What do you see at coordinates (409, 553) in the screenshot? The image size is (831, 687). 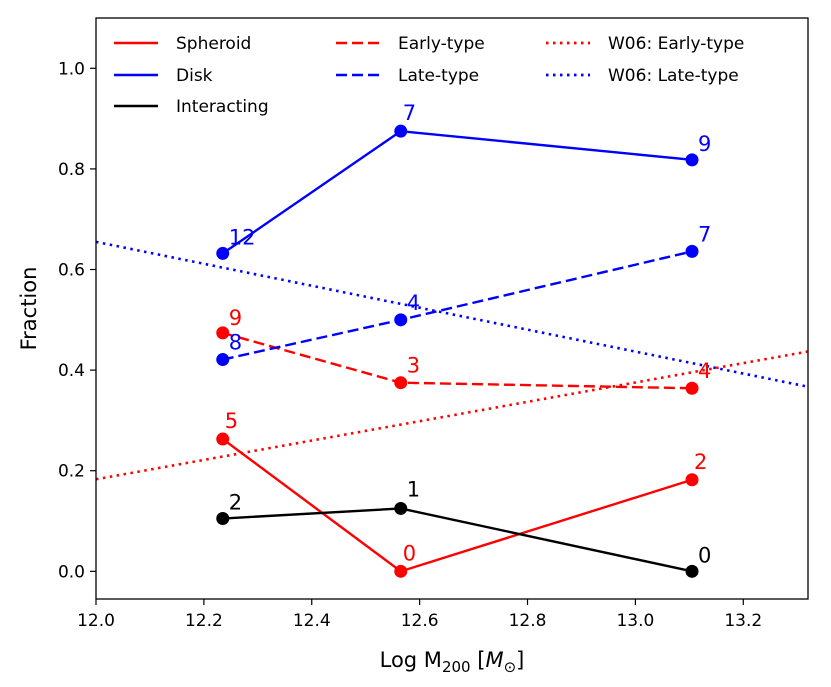 I see `data-label-spheroid: 0` at bounding box center [409, 553].